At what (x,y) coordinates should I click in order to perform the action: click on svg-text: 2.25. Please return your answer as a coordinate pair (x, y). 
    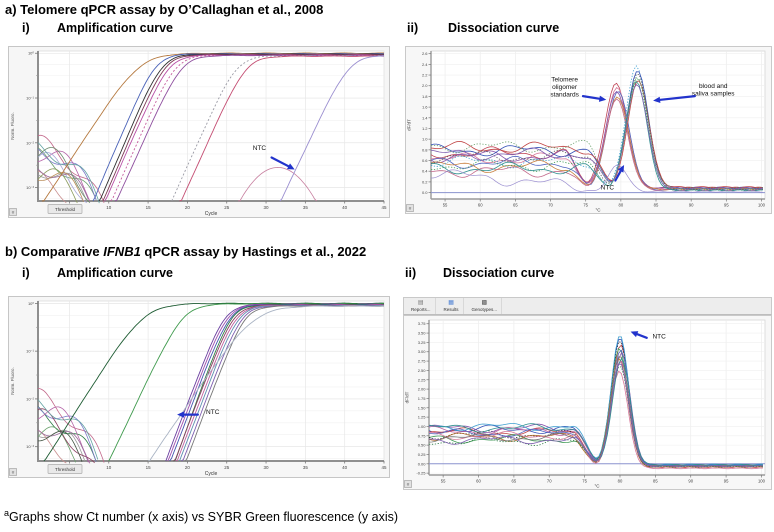
    Looking at the image, I should click on (422, 379).